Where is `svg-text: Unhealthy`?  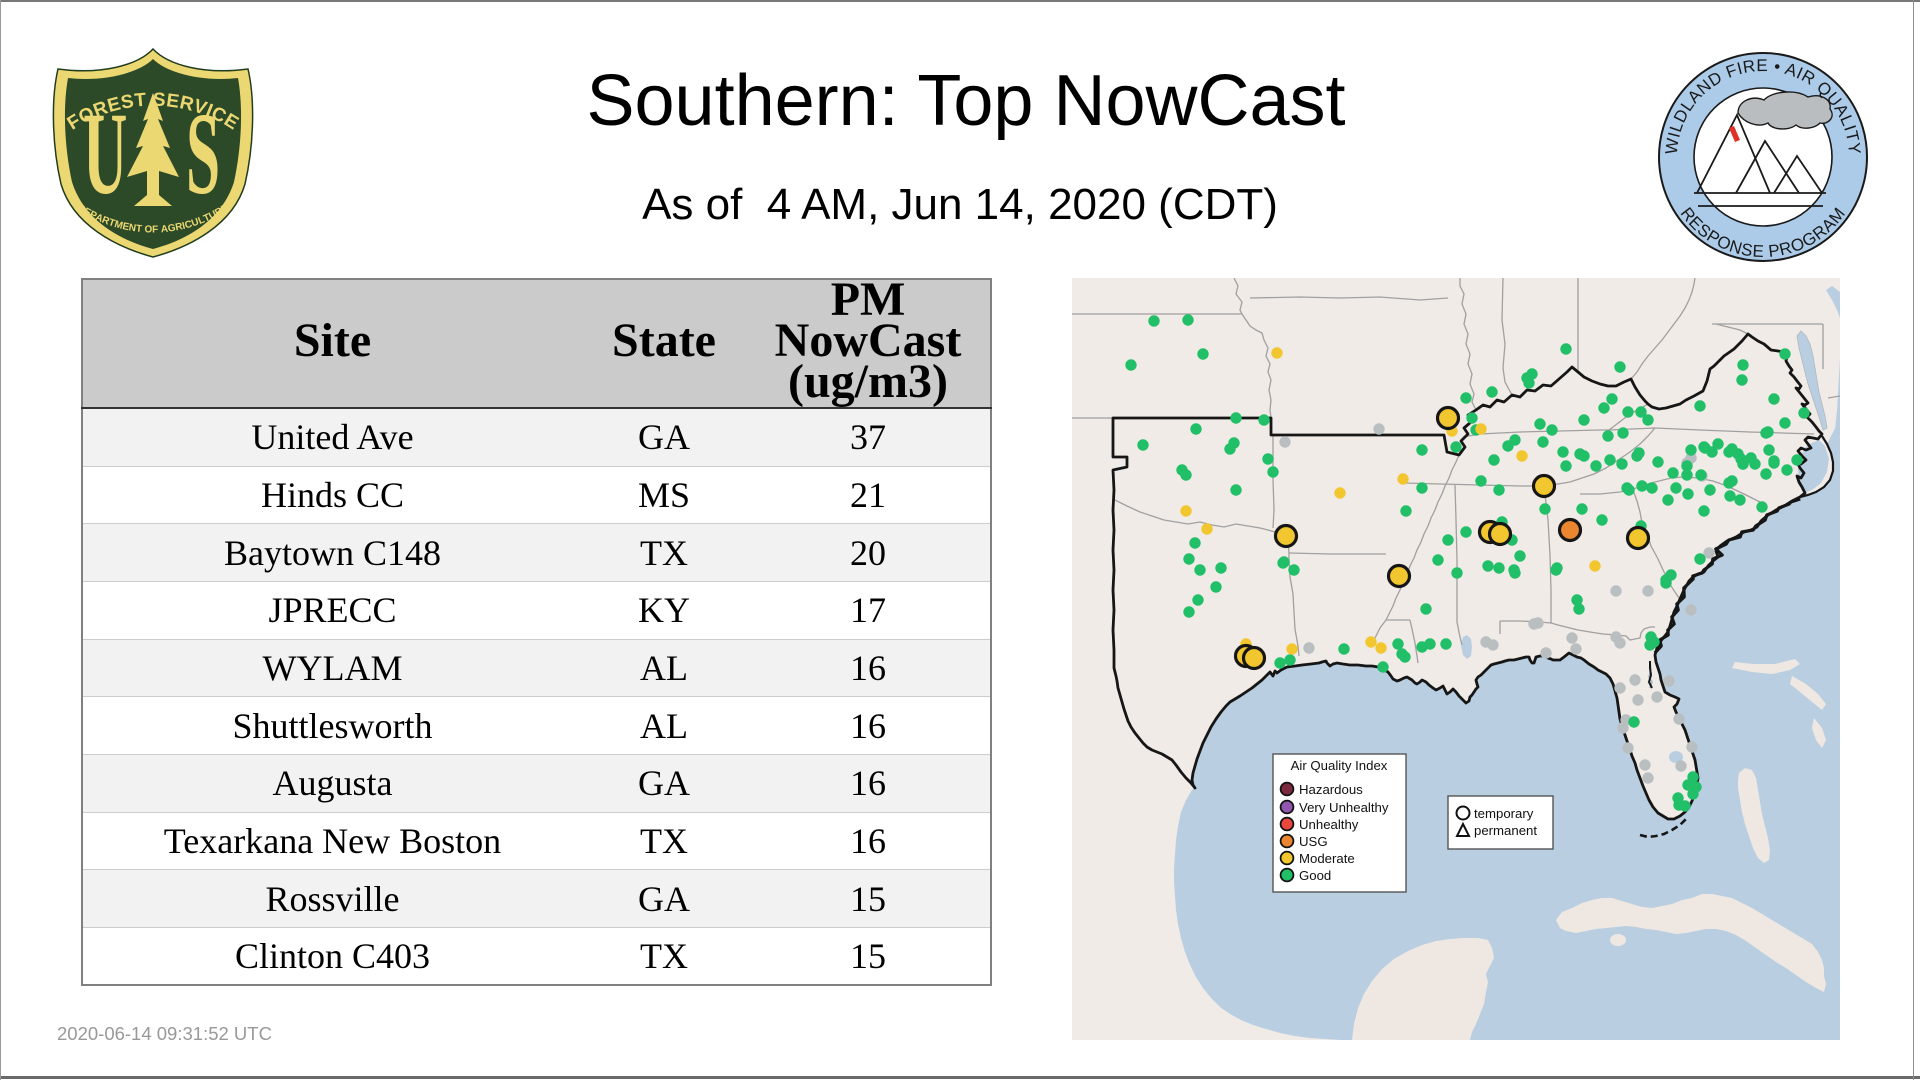 svg-text: Unhealthy is located at coordinates (1329, 824).